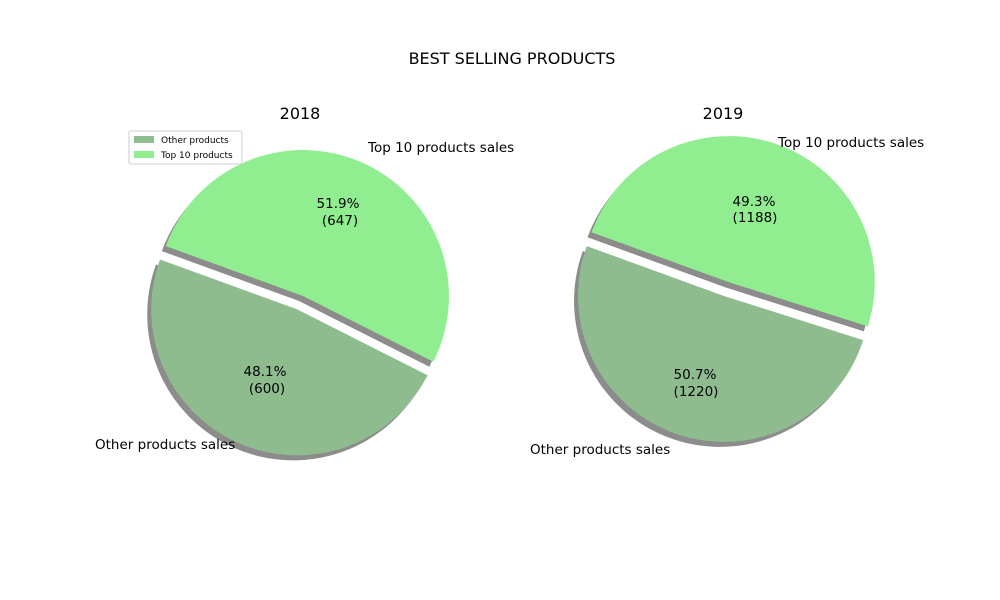 This screenshot has height=600, width=1000. Describe the element at coordinates (195, 141) in the screenshot. I see `legend-label-other: Other products` at that location.